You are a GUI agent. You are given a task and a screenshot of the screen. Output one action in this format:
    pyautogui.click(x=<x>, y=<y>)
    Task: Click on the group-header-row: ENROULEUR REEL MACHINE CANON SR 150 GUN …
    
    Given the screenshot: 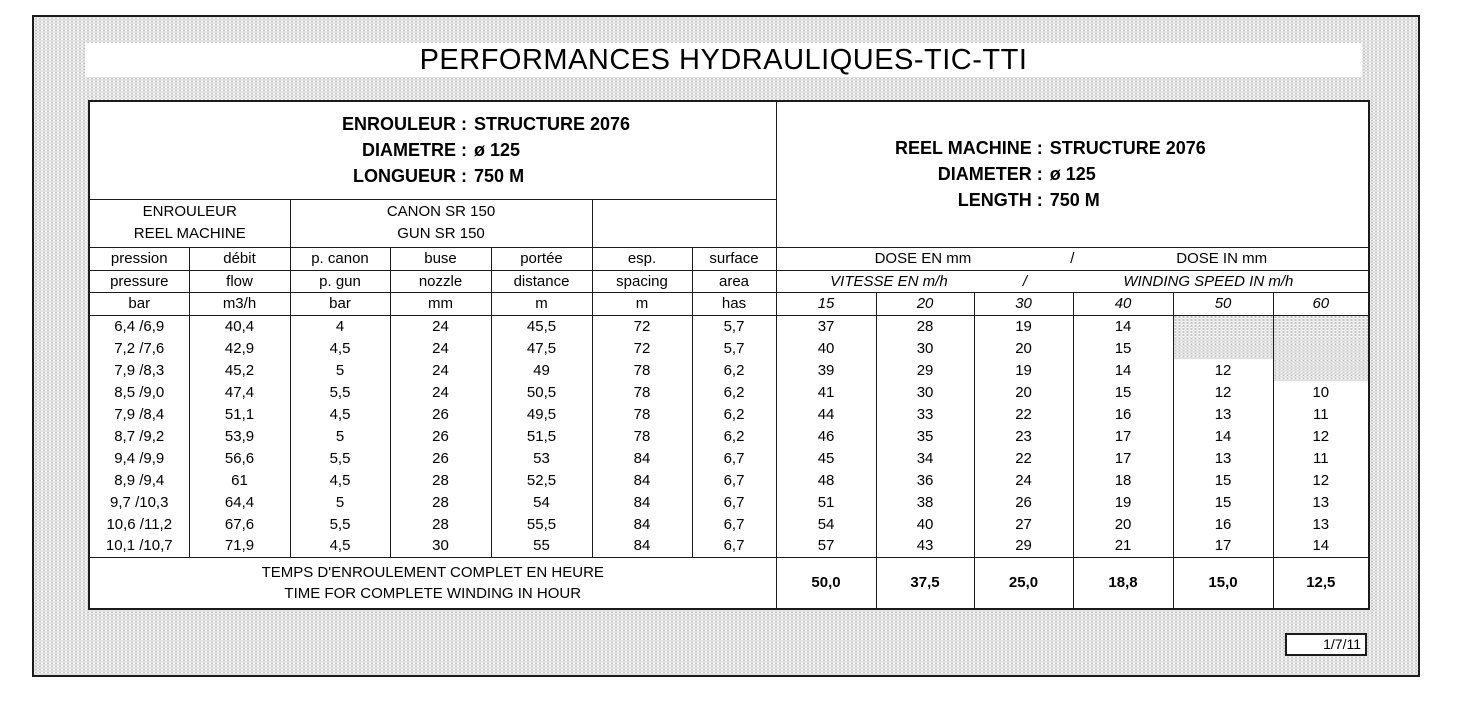 What is the action you would take?
    pyautogui.click(x=728, y=223)
    